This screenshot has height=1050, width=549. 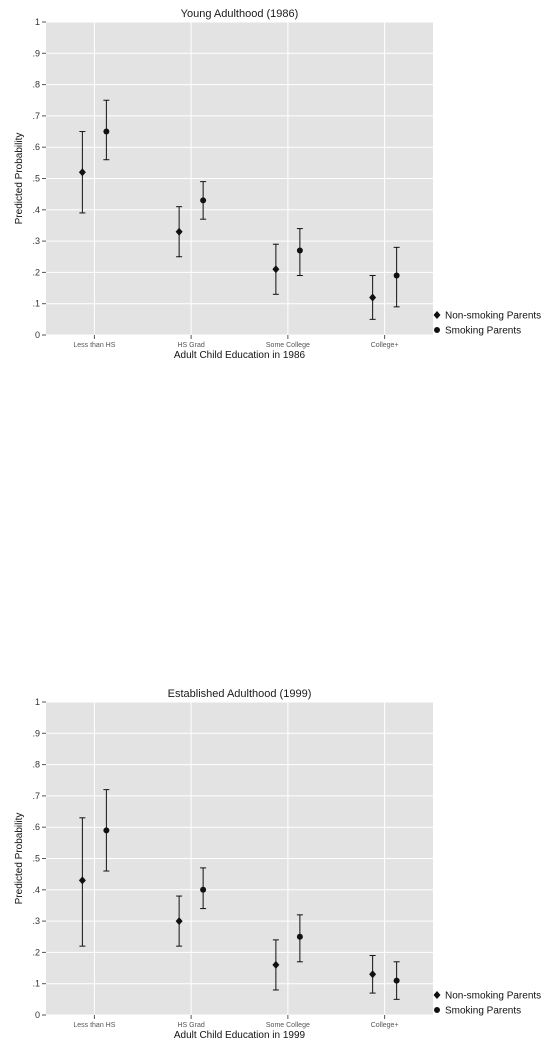 I want to click on chart-title: Established Adulthood (1999), so click(x=240, y=694).